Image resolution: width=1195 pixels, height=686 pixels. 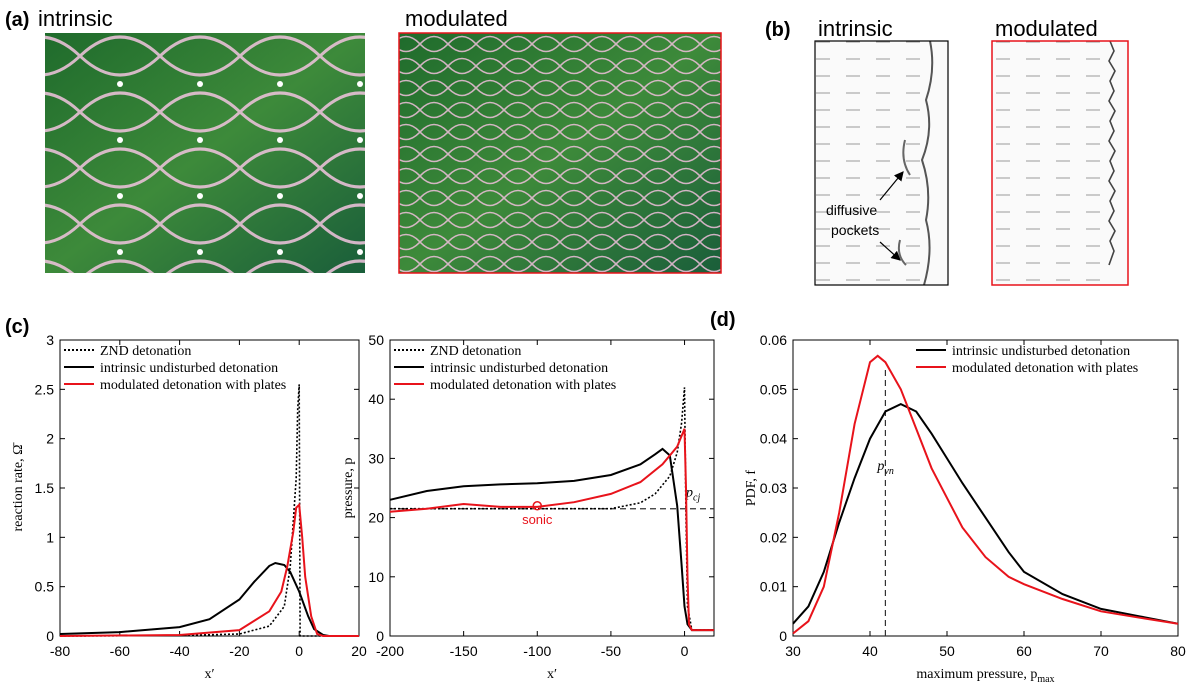 I want to click on y-tick-label: 0.01, so click(x=773, y=587).